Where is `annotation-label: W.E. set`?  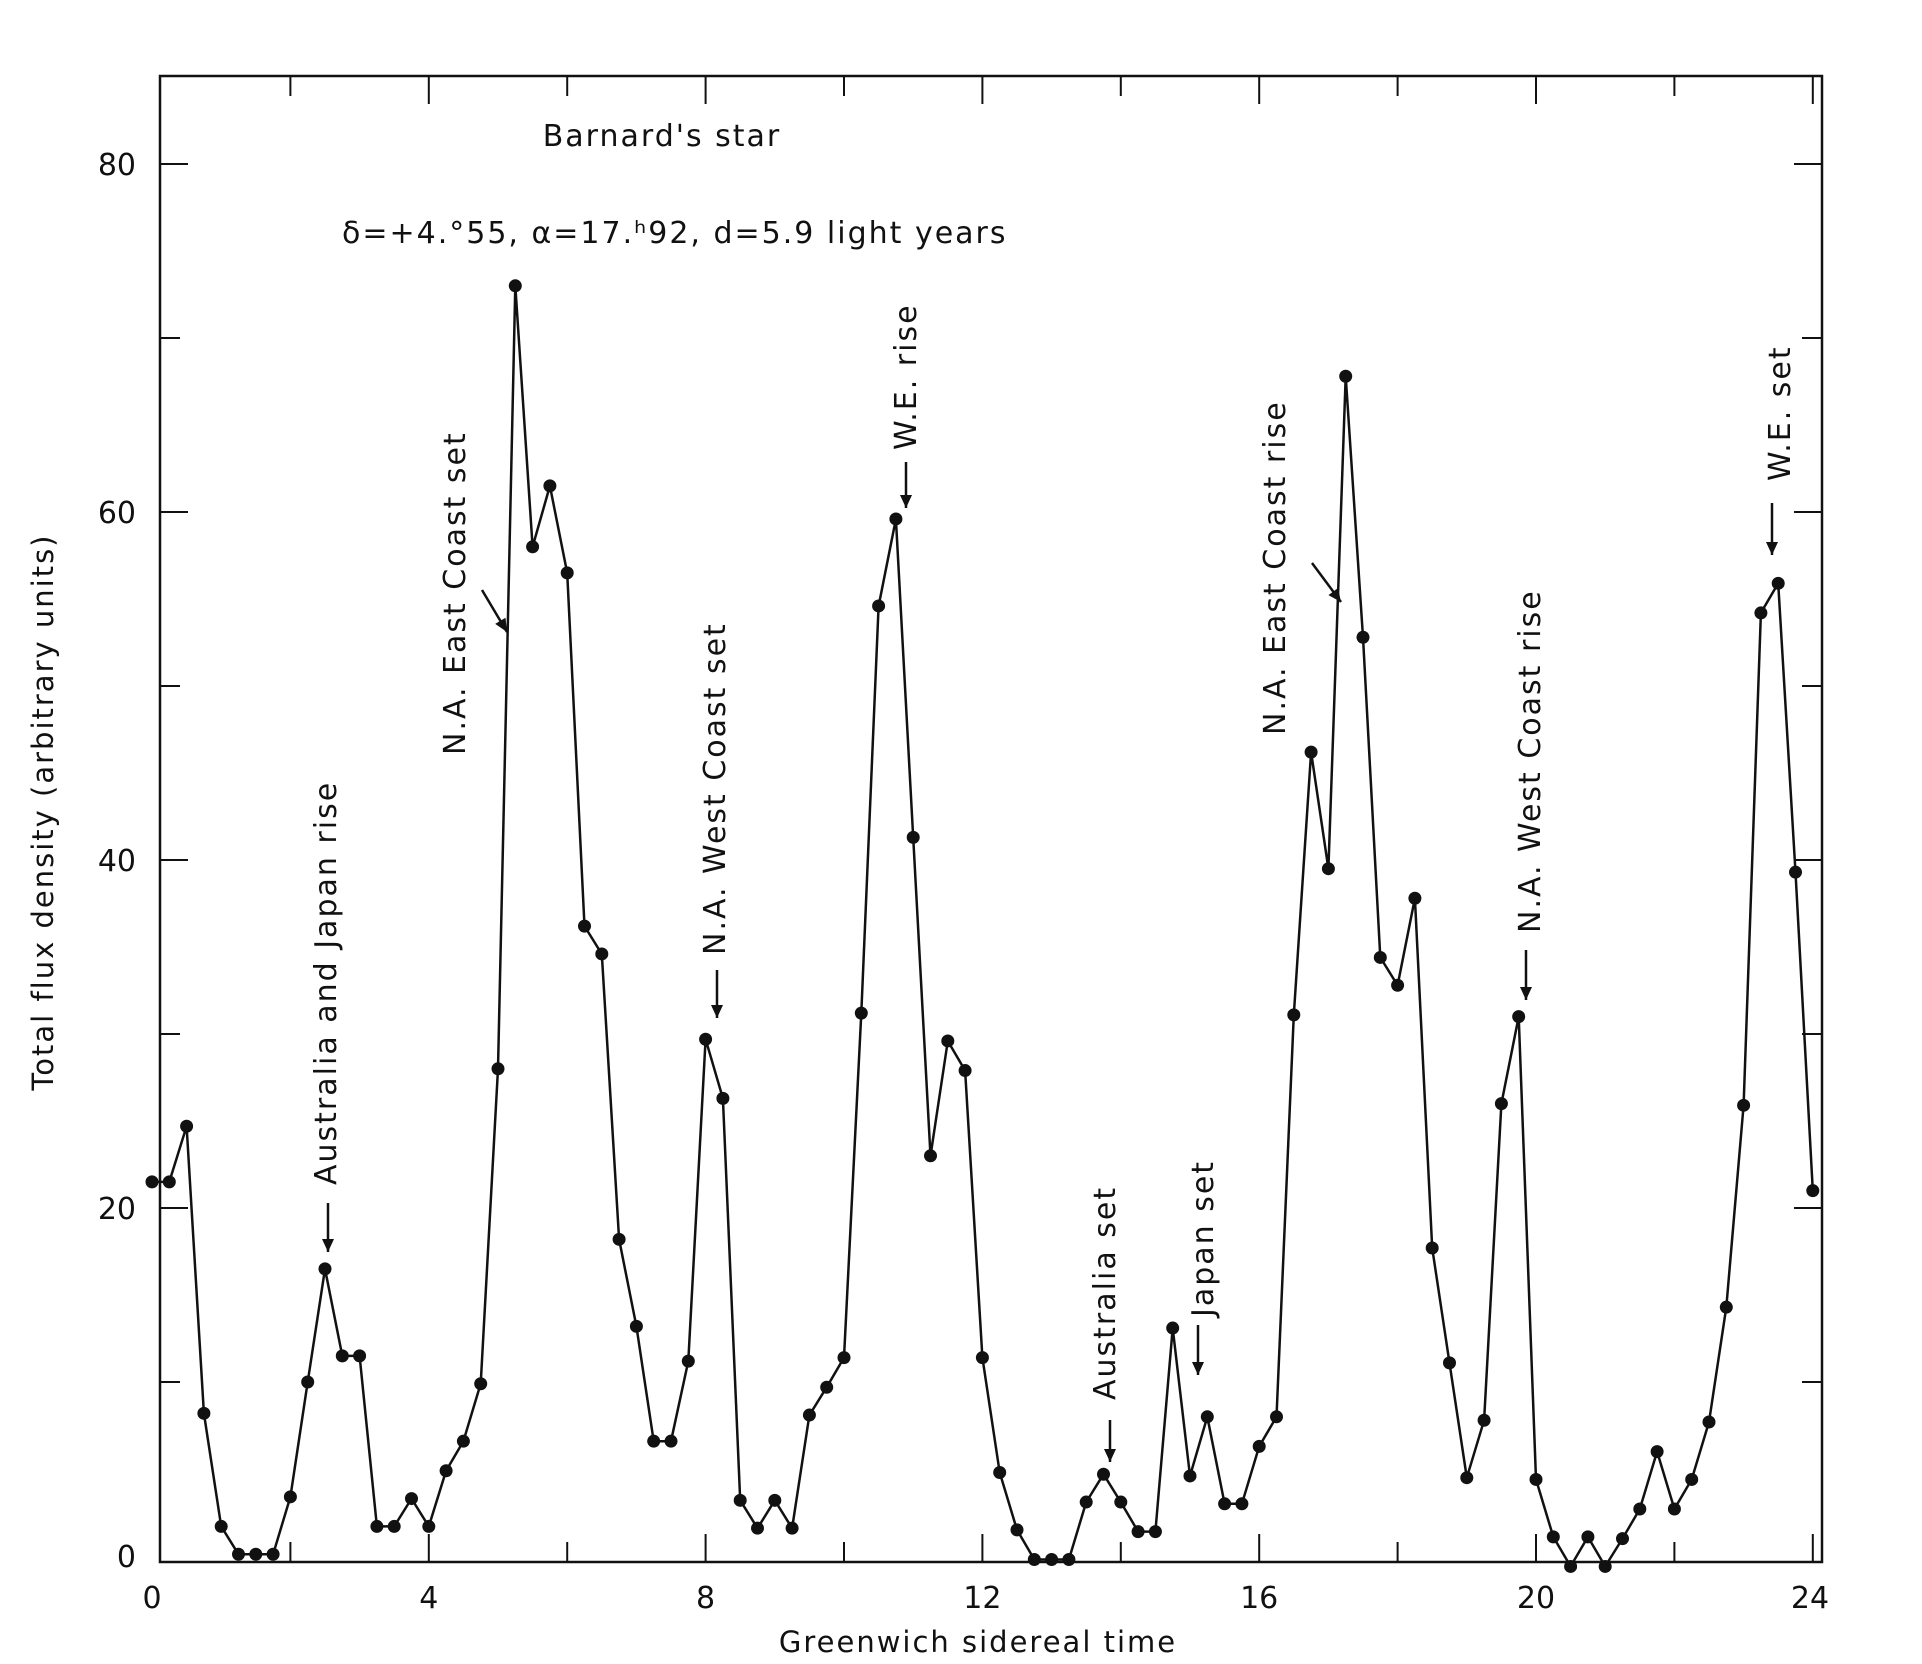
annotation-label: W.E. set is located at coordinates (1780, 413).